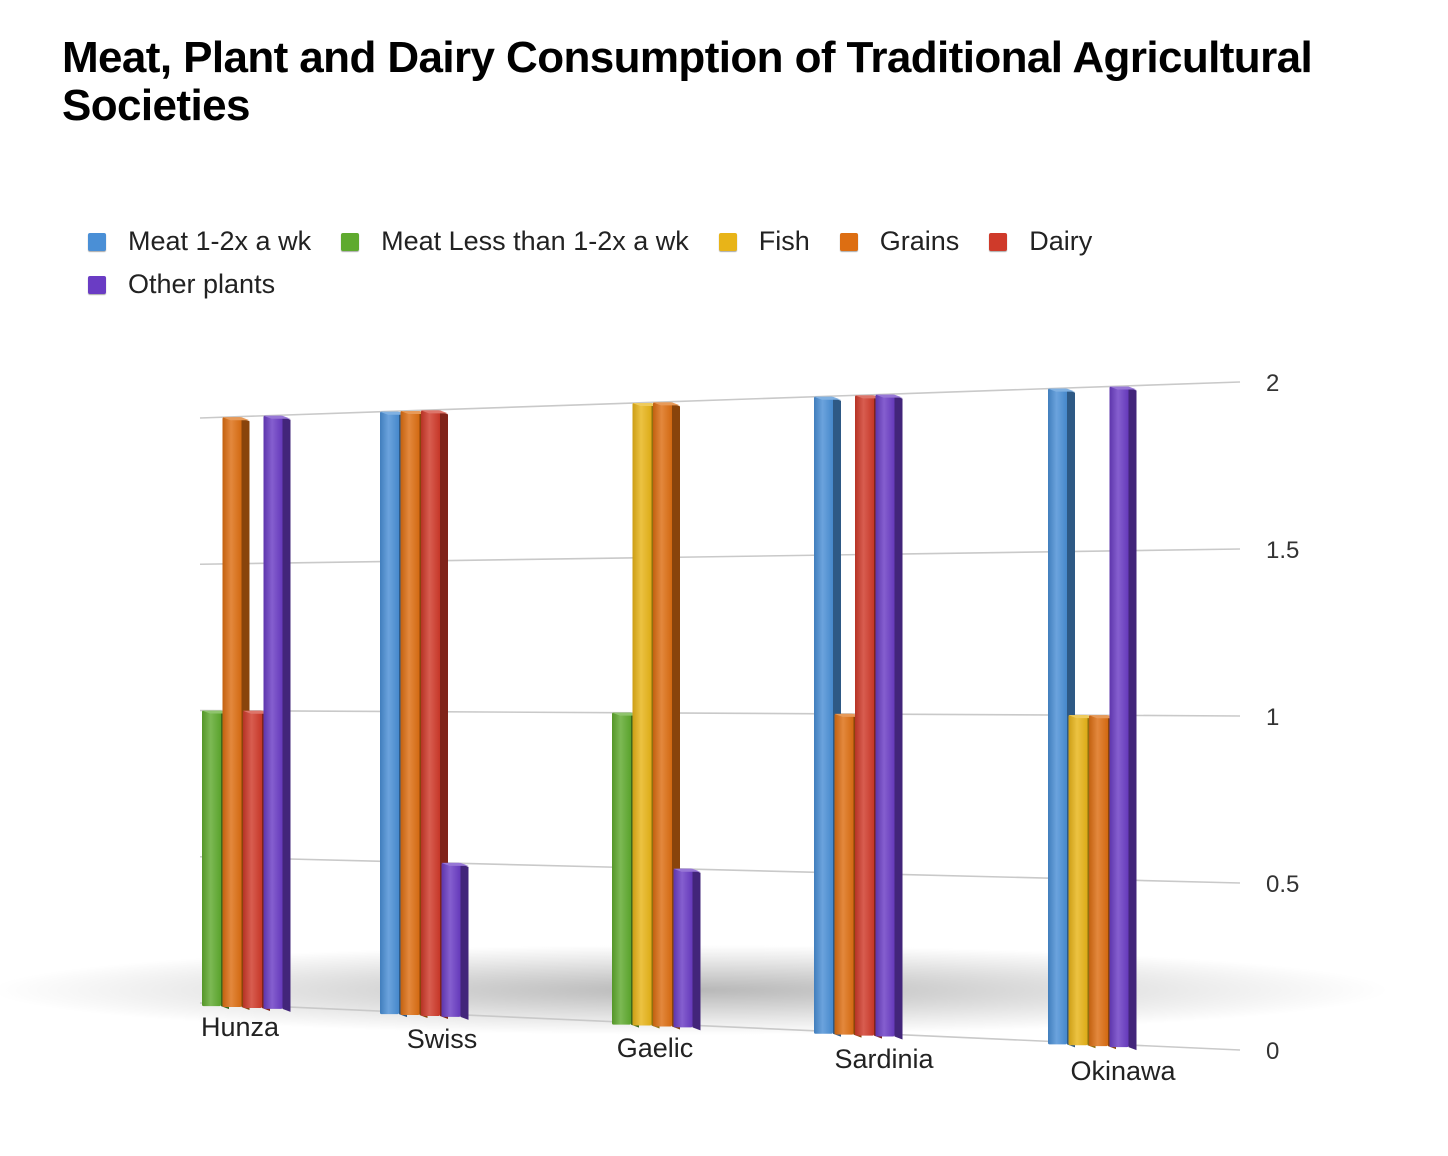 The image size is (1448, 1156). I want to click on category-group-hunza, so click(246, 713).